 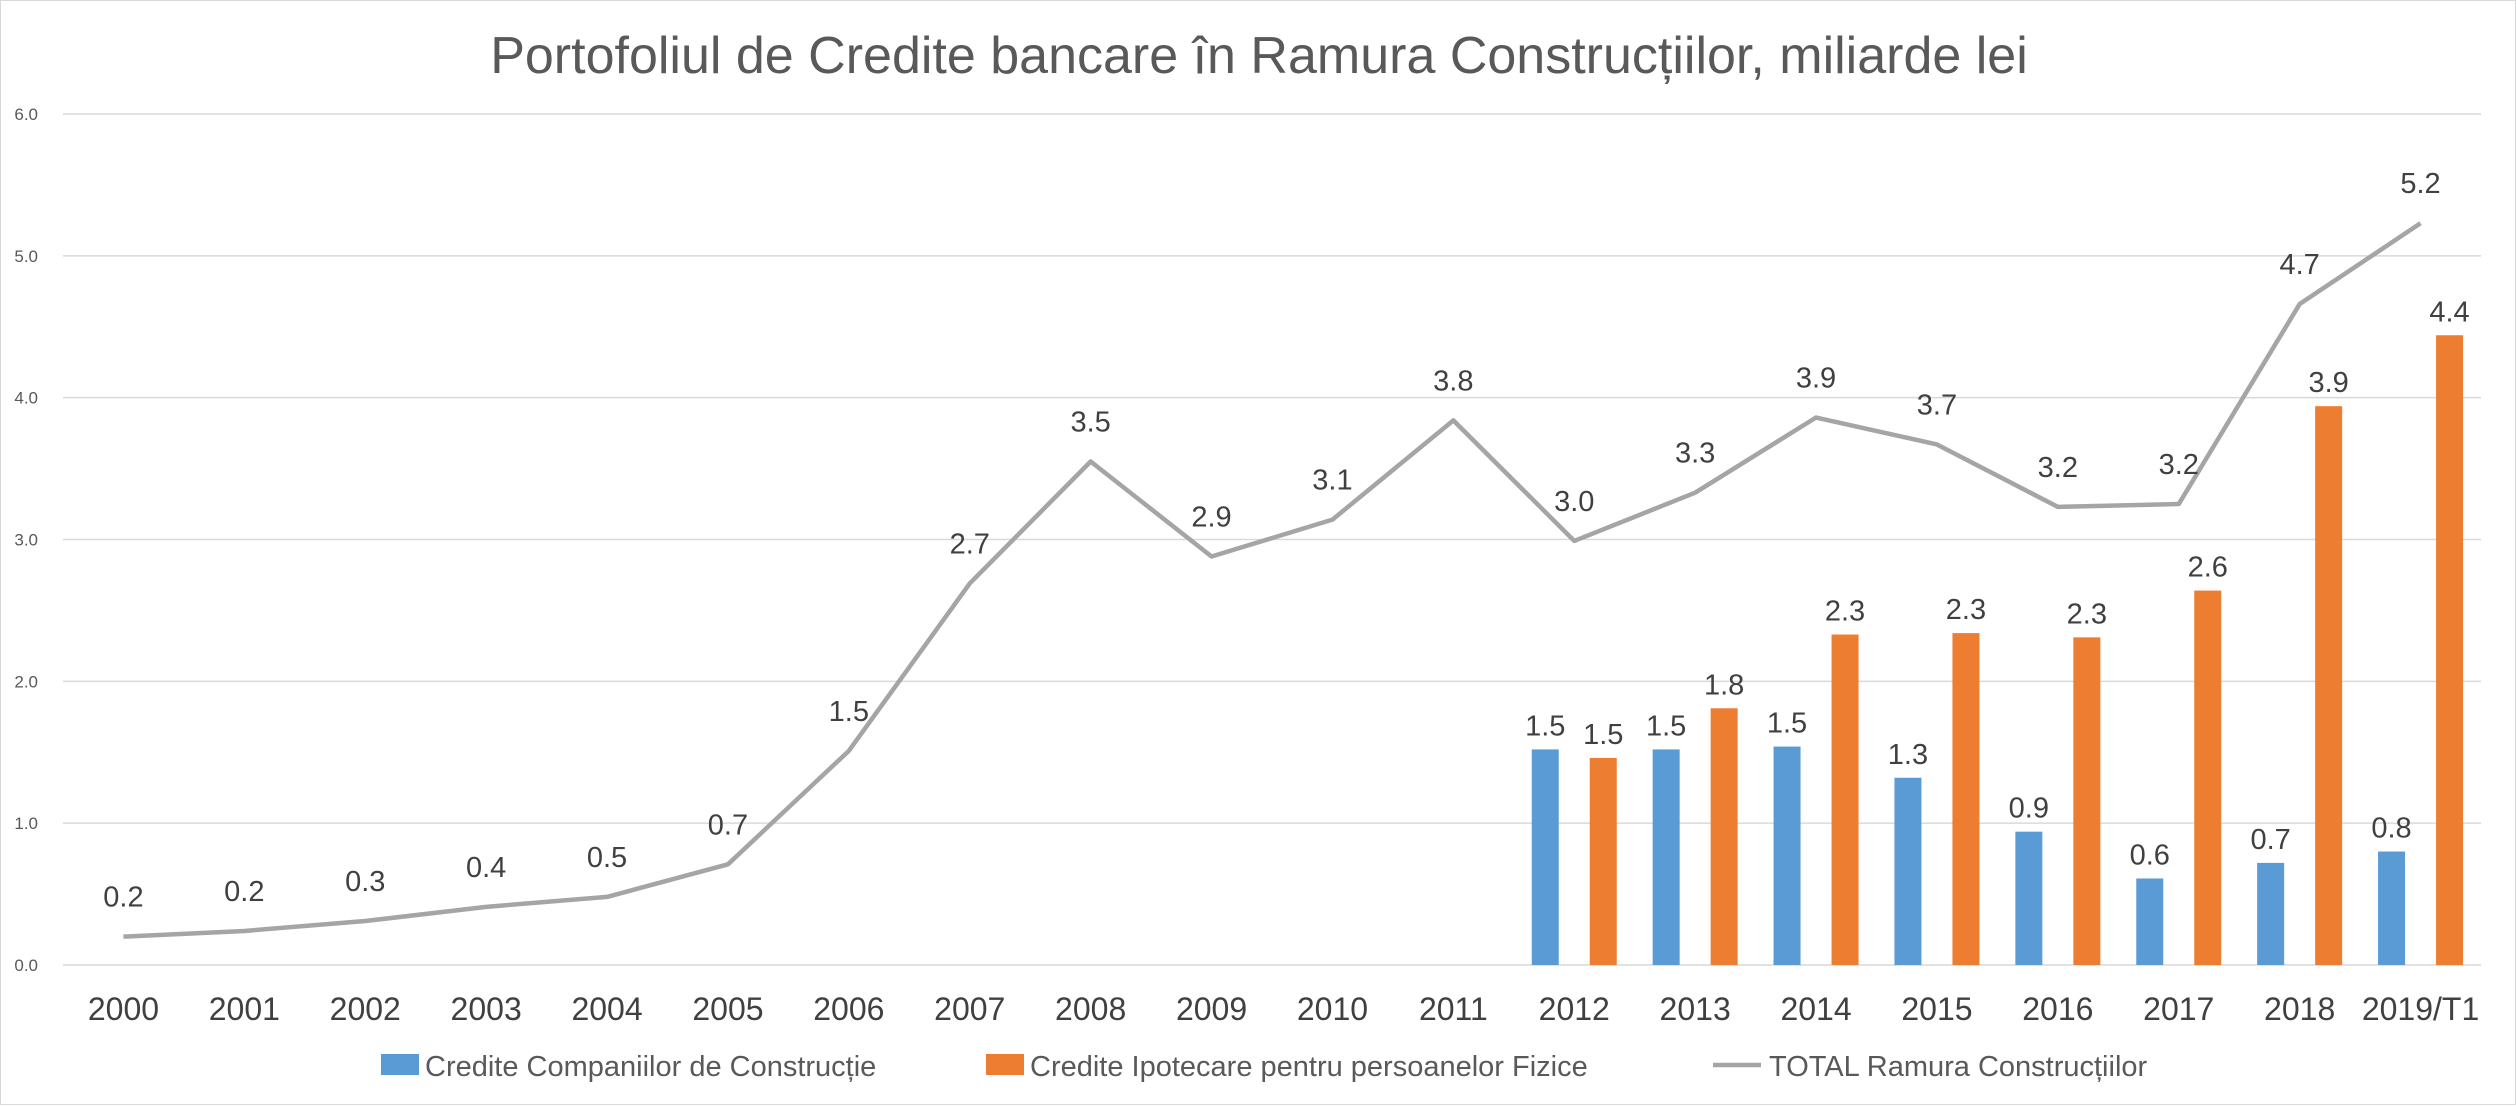 What do you see at coordinates (1574, 1009) in the screenshot?
I see `x-tick-label: 2012` at bounding box center [1574, 1009].